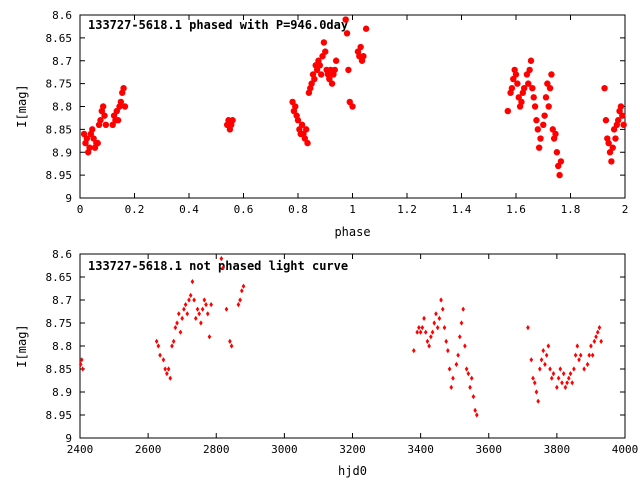 The height and width of the screenshot is (480, 640). What do you see at coordinates (516, 209) in the screenshot?
I see `x-tick-label: 1.6` at bounding box center [516, 209].